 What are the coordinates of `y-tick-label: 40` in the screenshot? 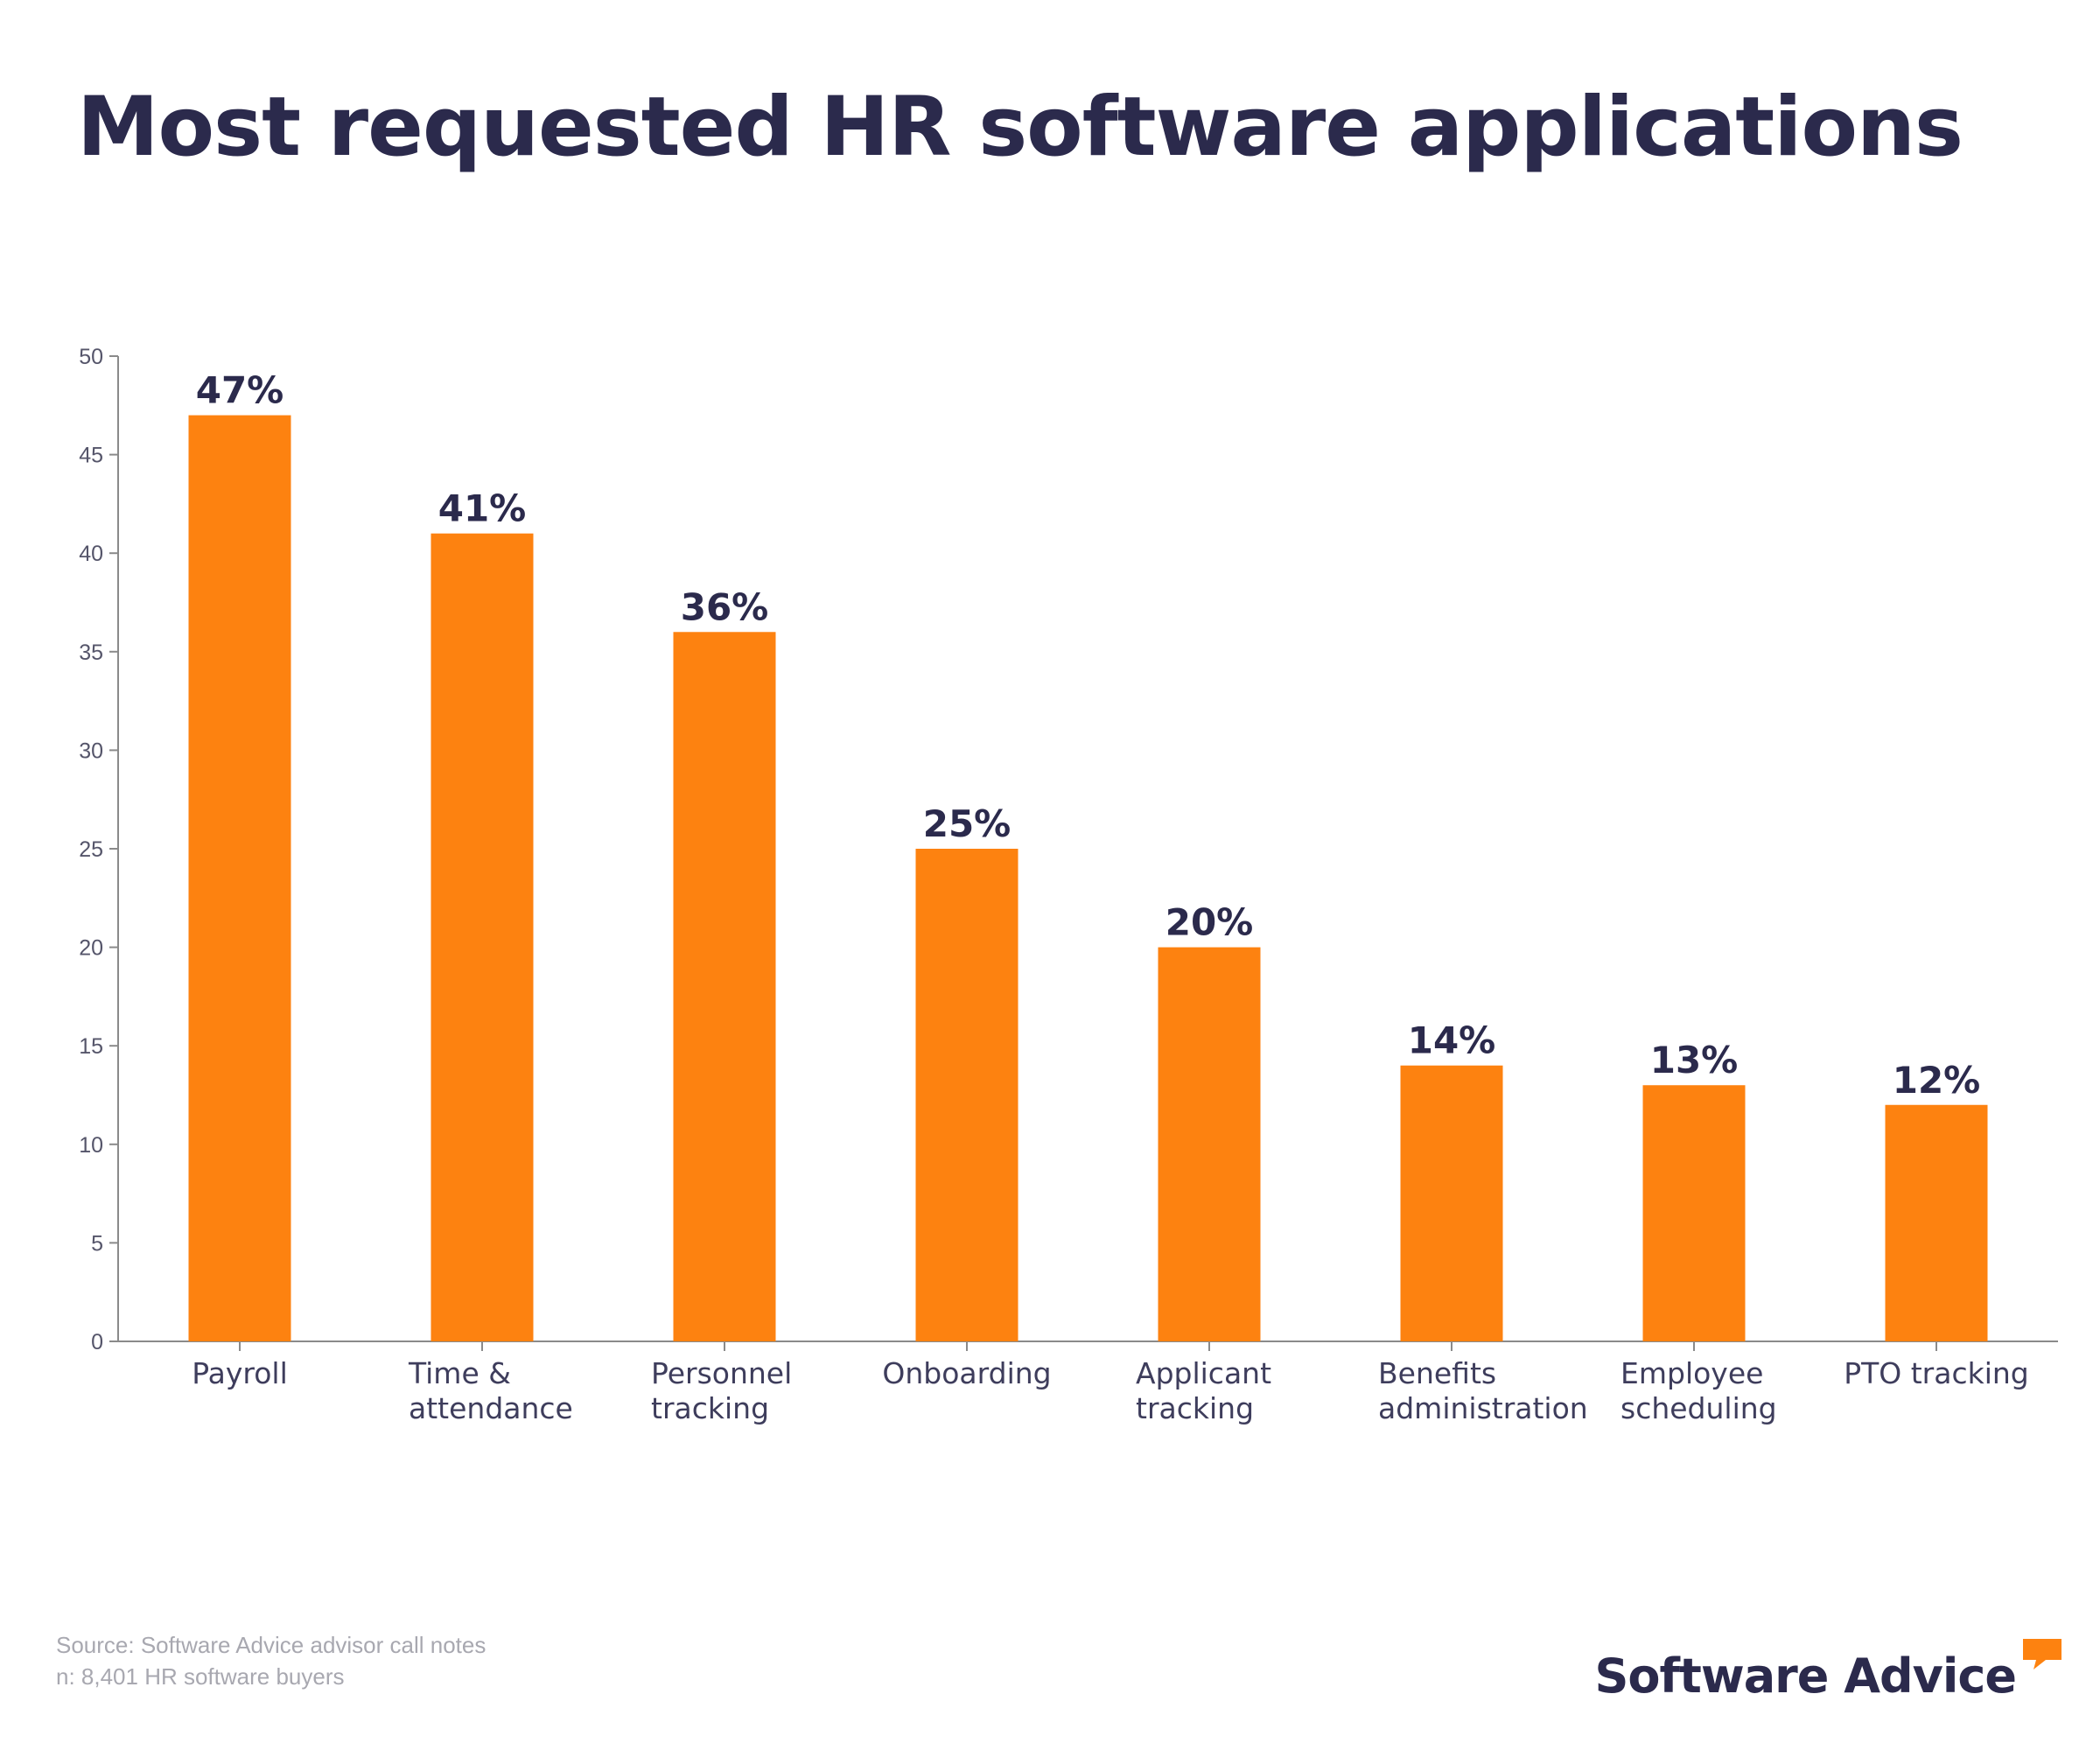 It's located at (91, 554).